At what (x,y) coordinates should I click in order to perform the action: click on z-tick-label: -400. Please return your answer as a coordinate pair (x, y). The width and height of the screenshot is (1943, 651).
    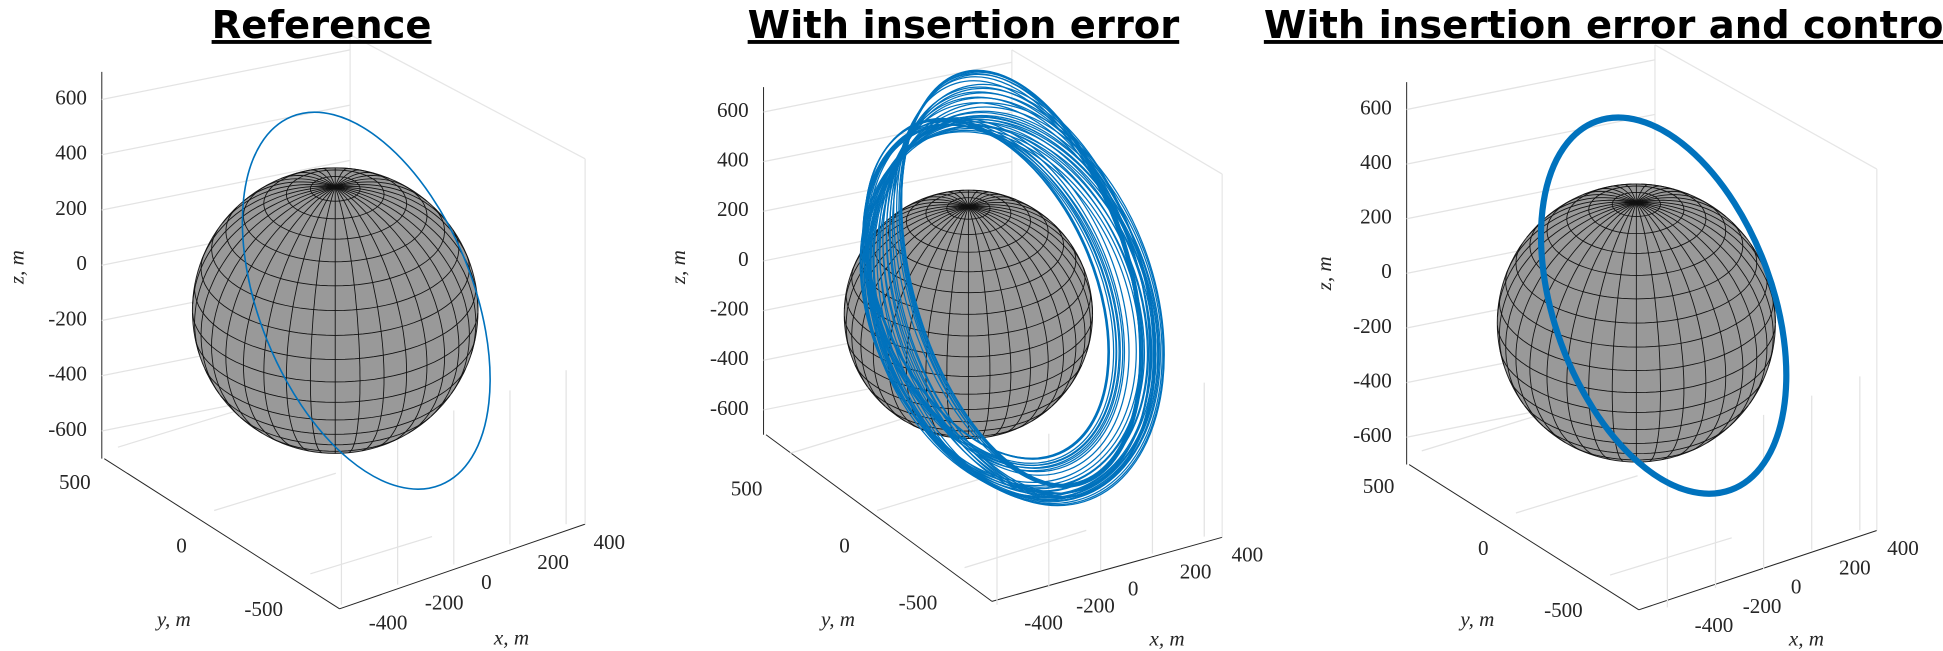
    Looking at the image, I should click on (729, 358).